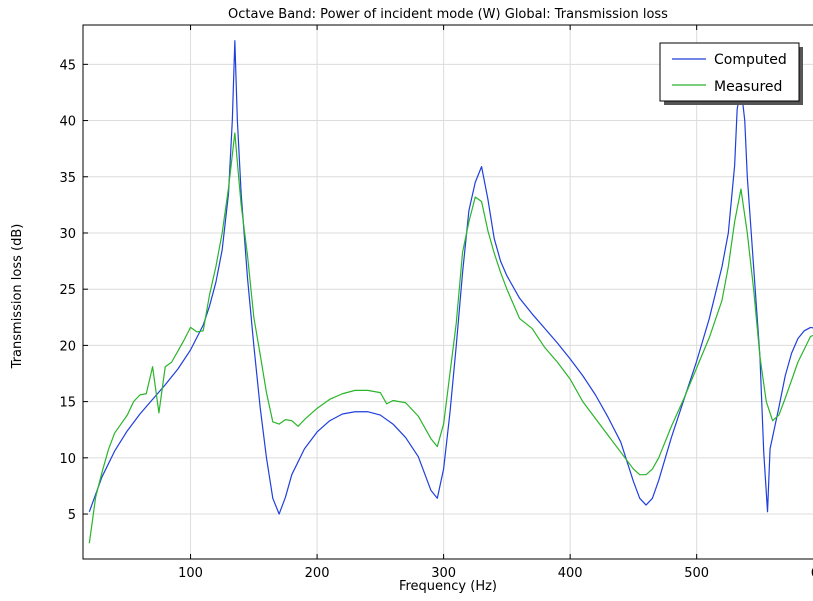 The image size is (813, 601). I want to click on y-tick-label: 25, so click(67, 290).